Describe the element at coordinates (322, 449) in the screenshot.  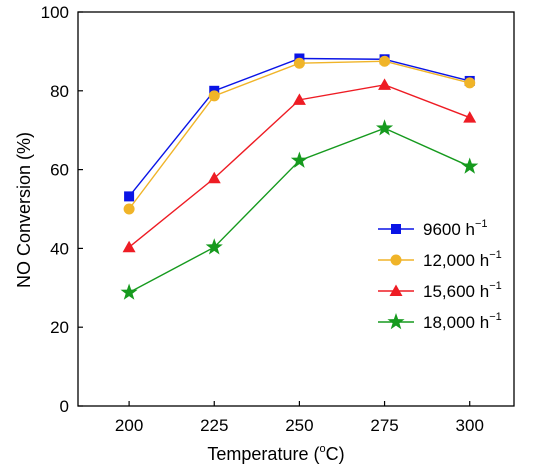
I see `x-axis-title-degree: o` at that location.